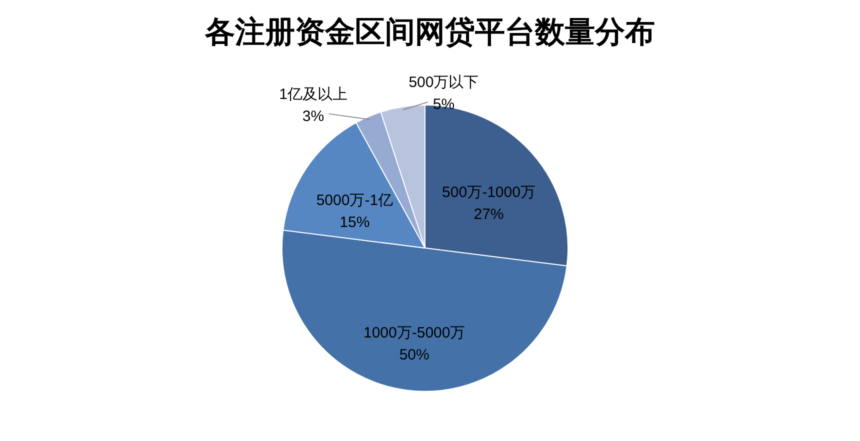  Describe the element at coordinates (414, 355) in the screenshot. I see `data-label: 50%` at that location.